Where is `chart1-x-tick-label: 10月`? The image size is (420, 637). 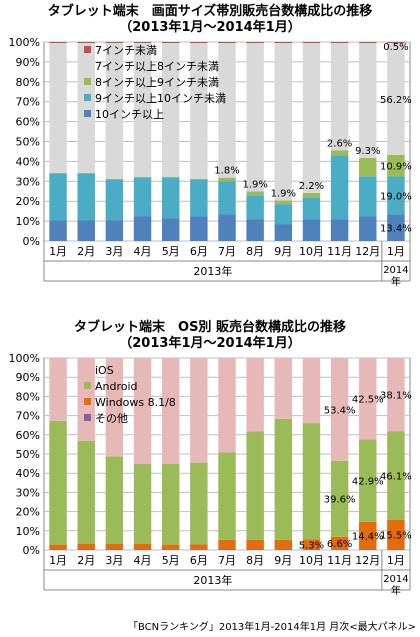
chart1-x-tick-label: 10月 is located at coordinates (311, 251).